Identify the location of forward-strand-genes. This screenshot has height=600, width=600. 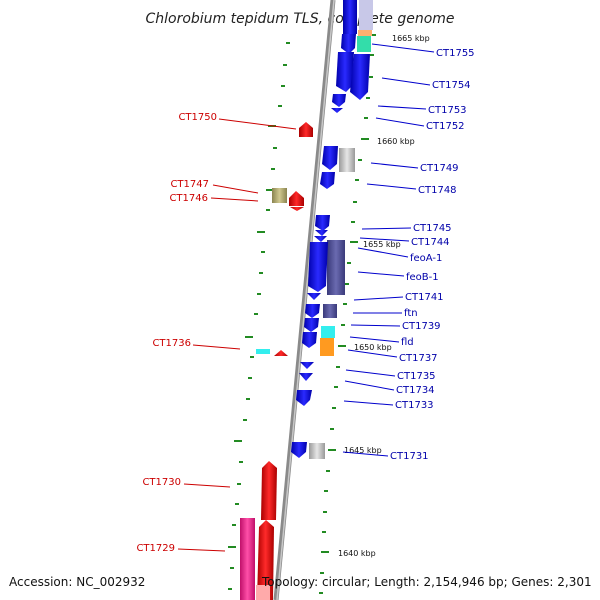
(276, 361).